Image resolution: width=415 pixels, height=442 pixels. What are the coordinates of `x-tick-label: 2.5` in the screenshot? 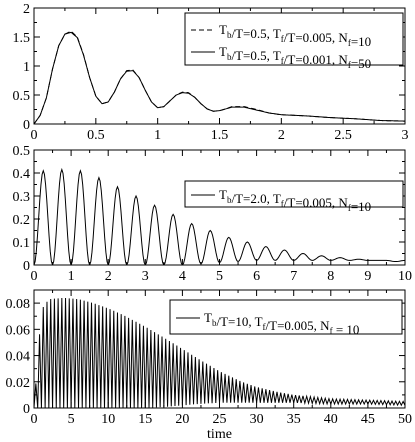 It's located at (343, 135).